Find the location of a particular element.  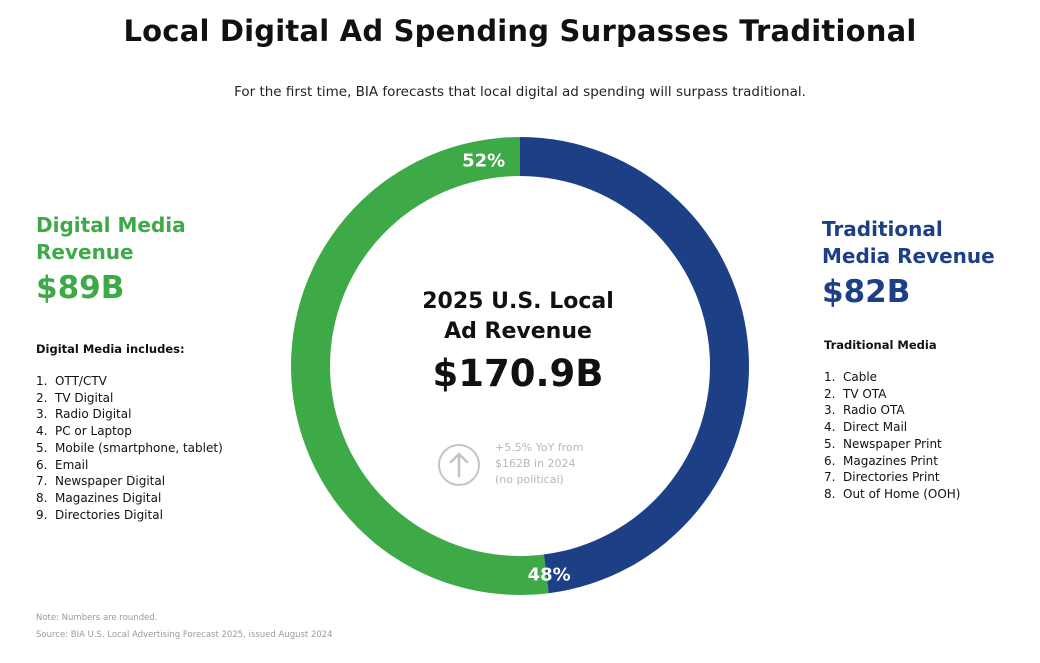

digital-media-item-number: 2. is located at coordinates (42, 397).